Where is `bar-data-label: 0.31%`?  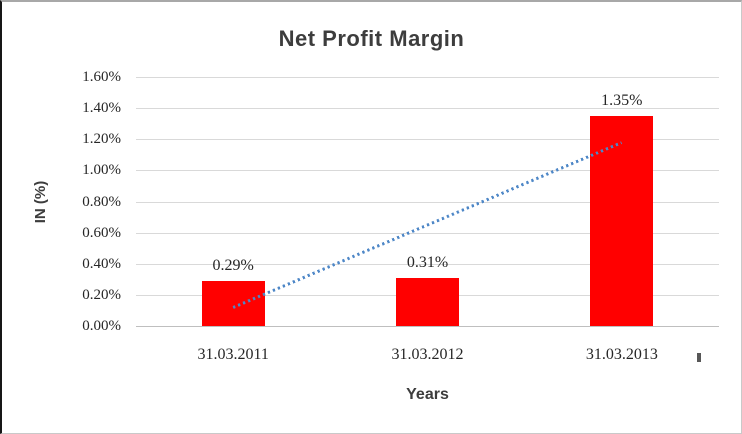
bar-data-label: 0.31% is located at coordinates (427, 262).